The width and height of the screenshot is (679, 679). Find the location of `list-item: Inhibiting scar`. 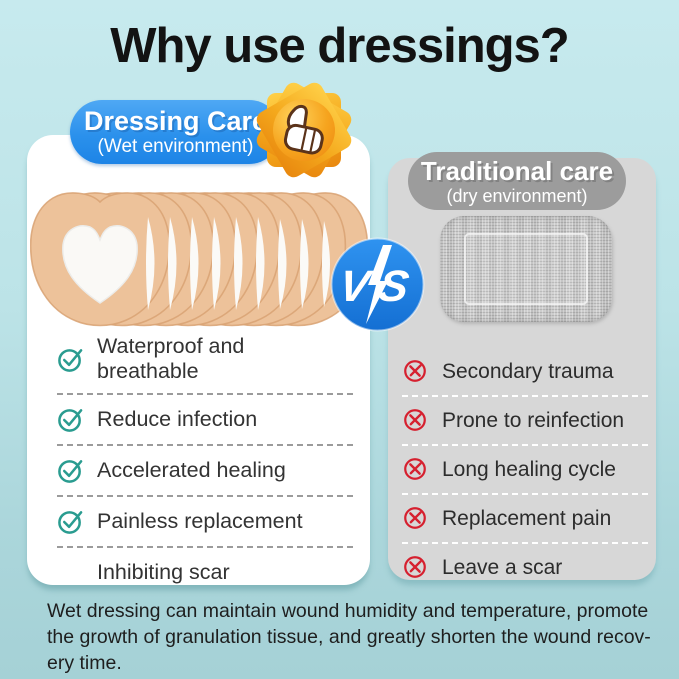

list-item: Inhibiting scar is located at coordinates (205, 572).